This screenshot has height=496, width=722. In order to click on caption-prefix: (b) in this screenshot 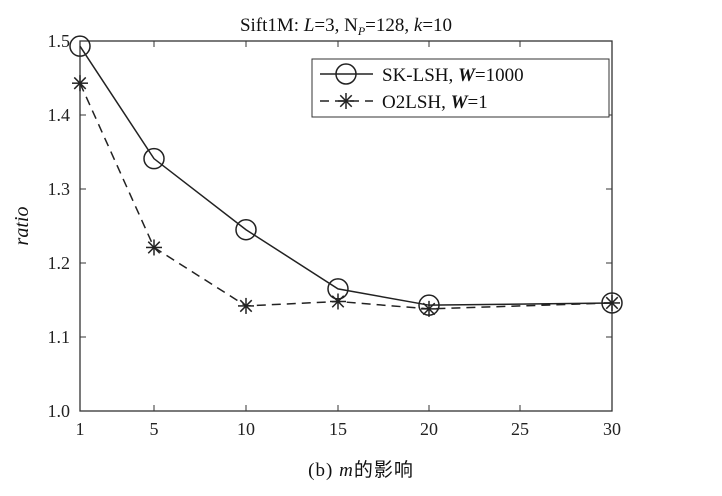, I will do `click(324, 470)`.